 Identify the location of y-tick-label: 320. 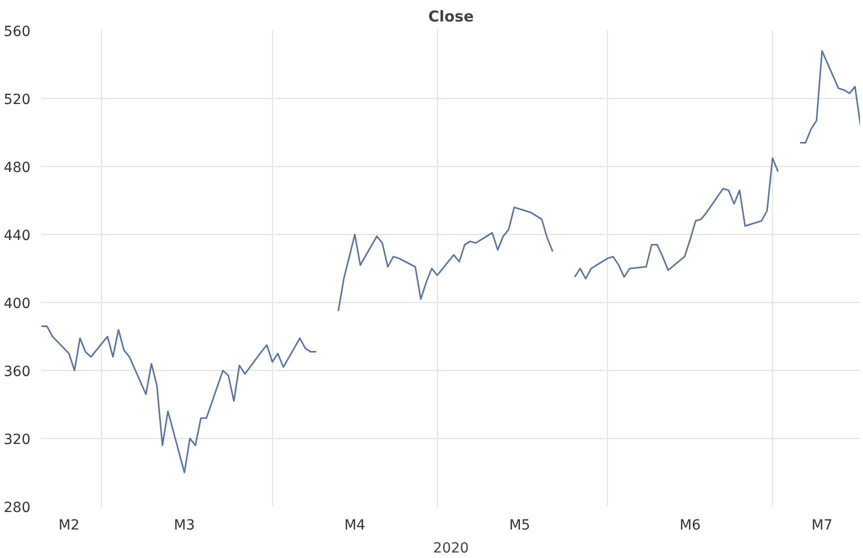
(17, 440).